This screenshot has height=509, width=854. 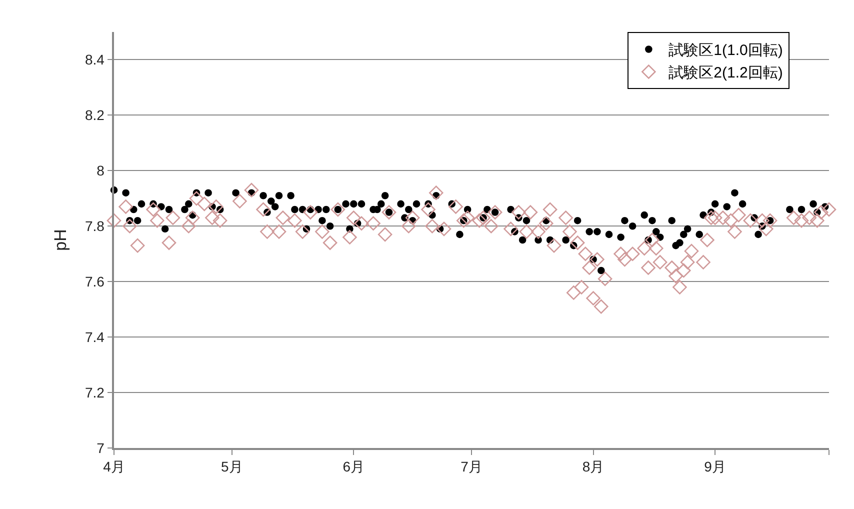 I want to click on x-tick-label: 4月, so click(x=114, y=466).